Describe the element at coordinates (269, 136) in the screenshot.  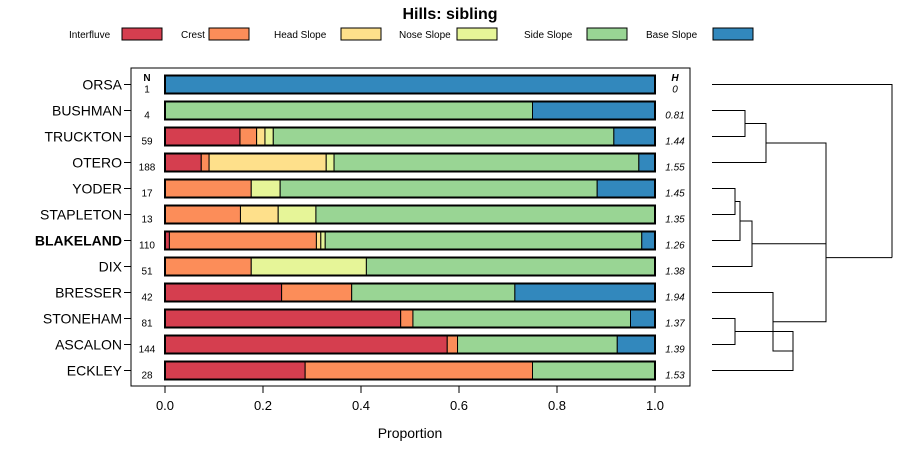
I see `bar-segment-truckton-nose-slope` at that location.